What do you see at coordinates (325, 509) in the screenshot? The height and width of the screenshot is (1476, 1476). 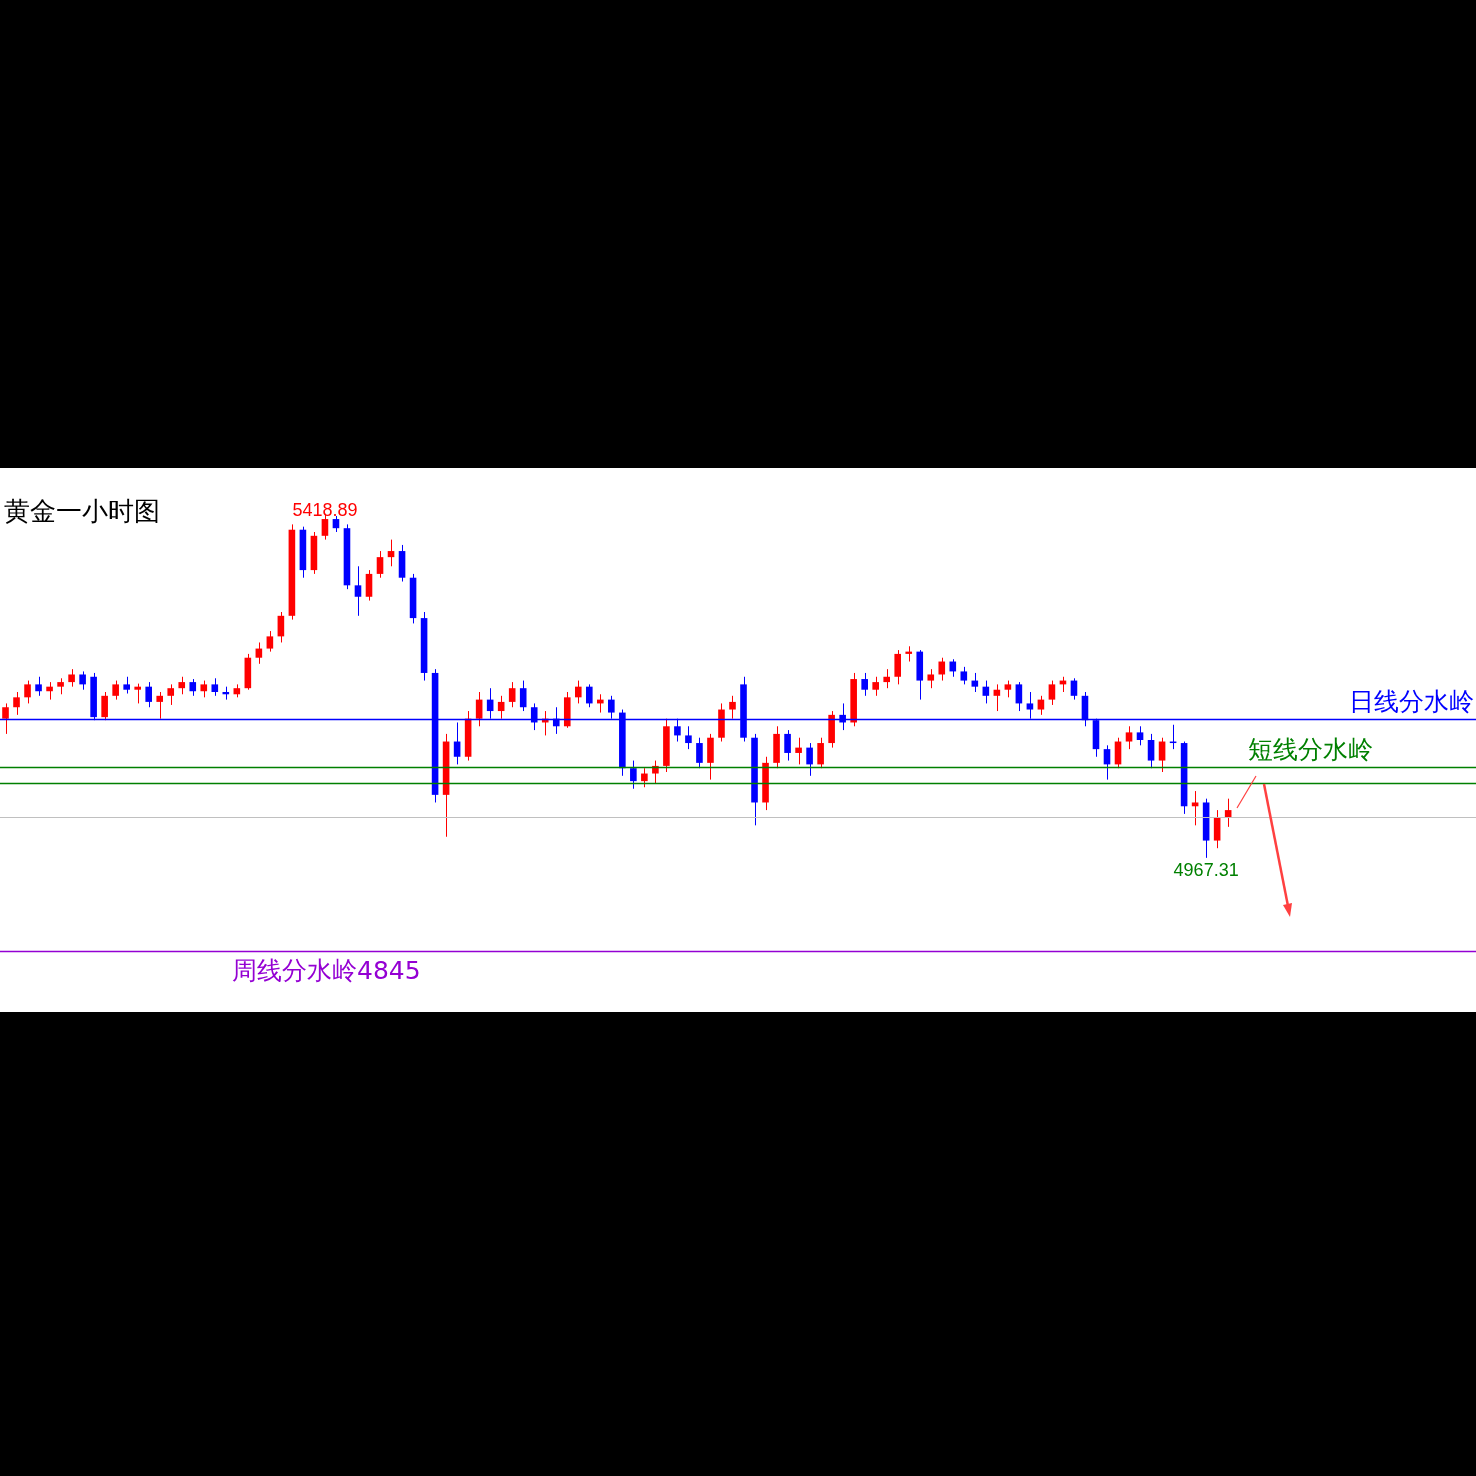 I see `annotation: 5418.89` at bounding box center [325, 509].